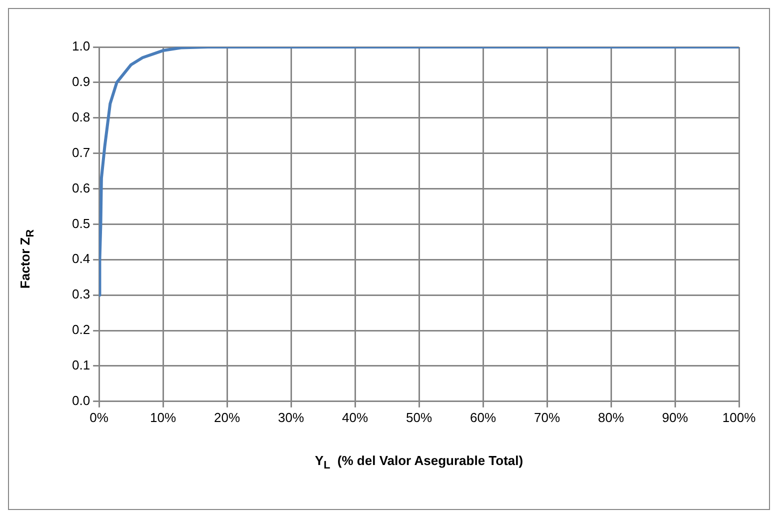 The image size is (778, 514). Describe the element at coordinates (81, 365) in the screenshot. I see `y-tick-label: 0.1` at that location.